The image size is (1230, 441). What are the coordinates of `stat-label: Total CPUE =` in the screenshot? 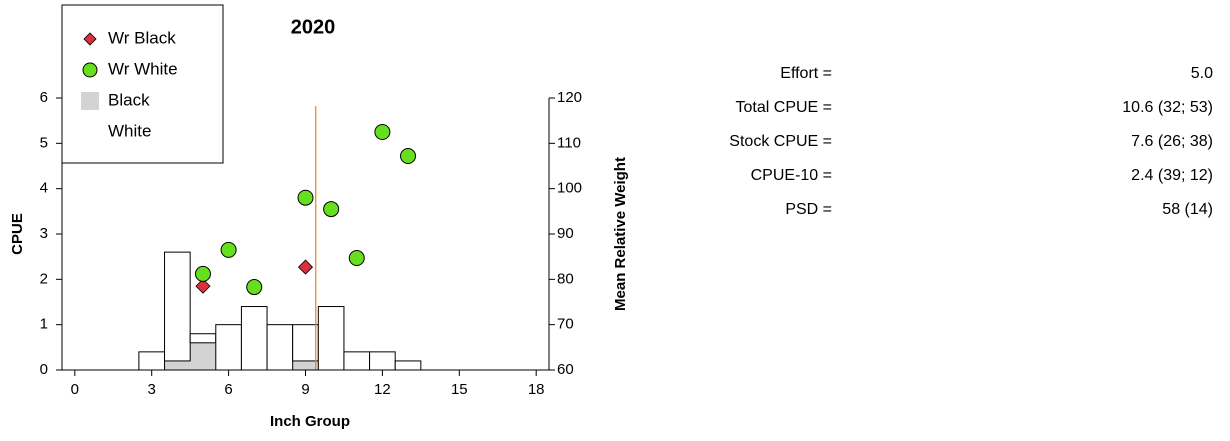 It's located at (784, 107).